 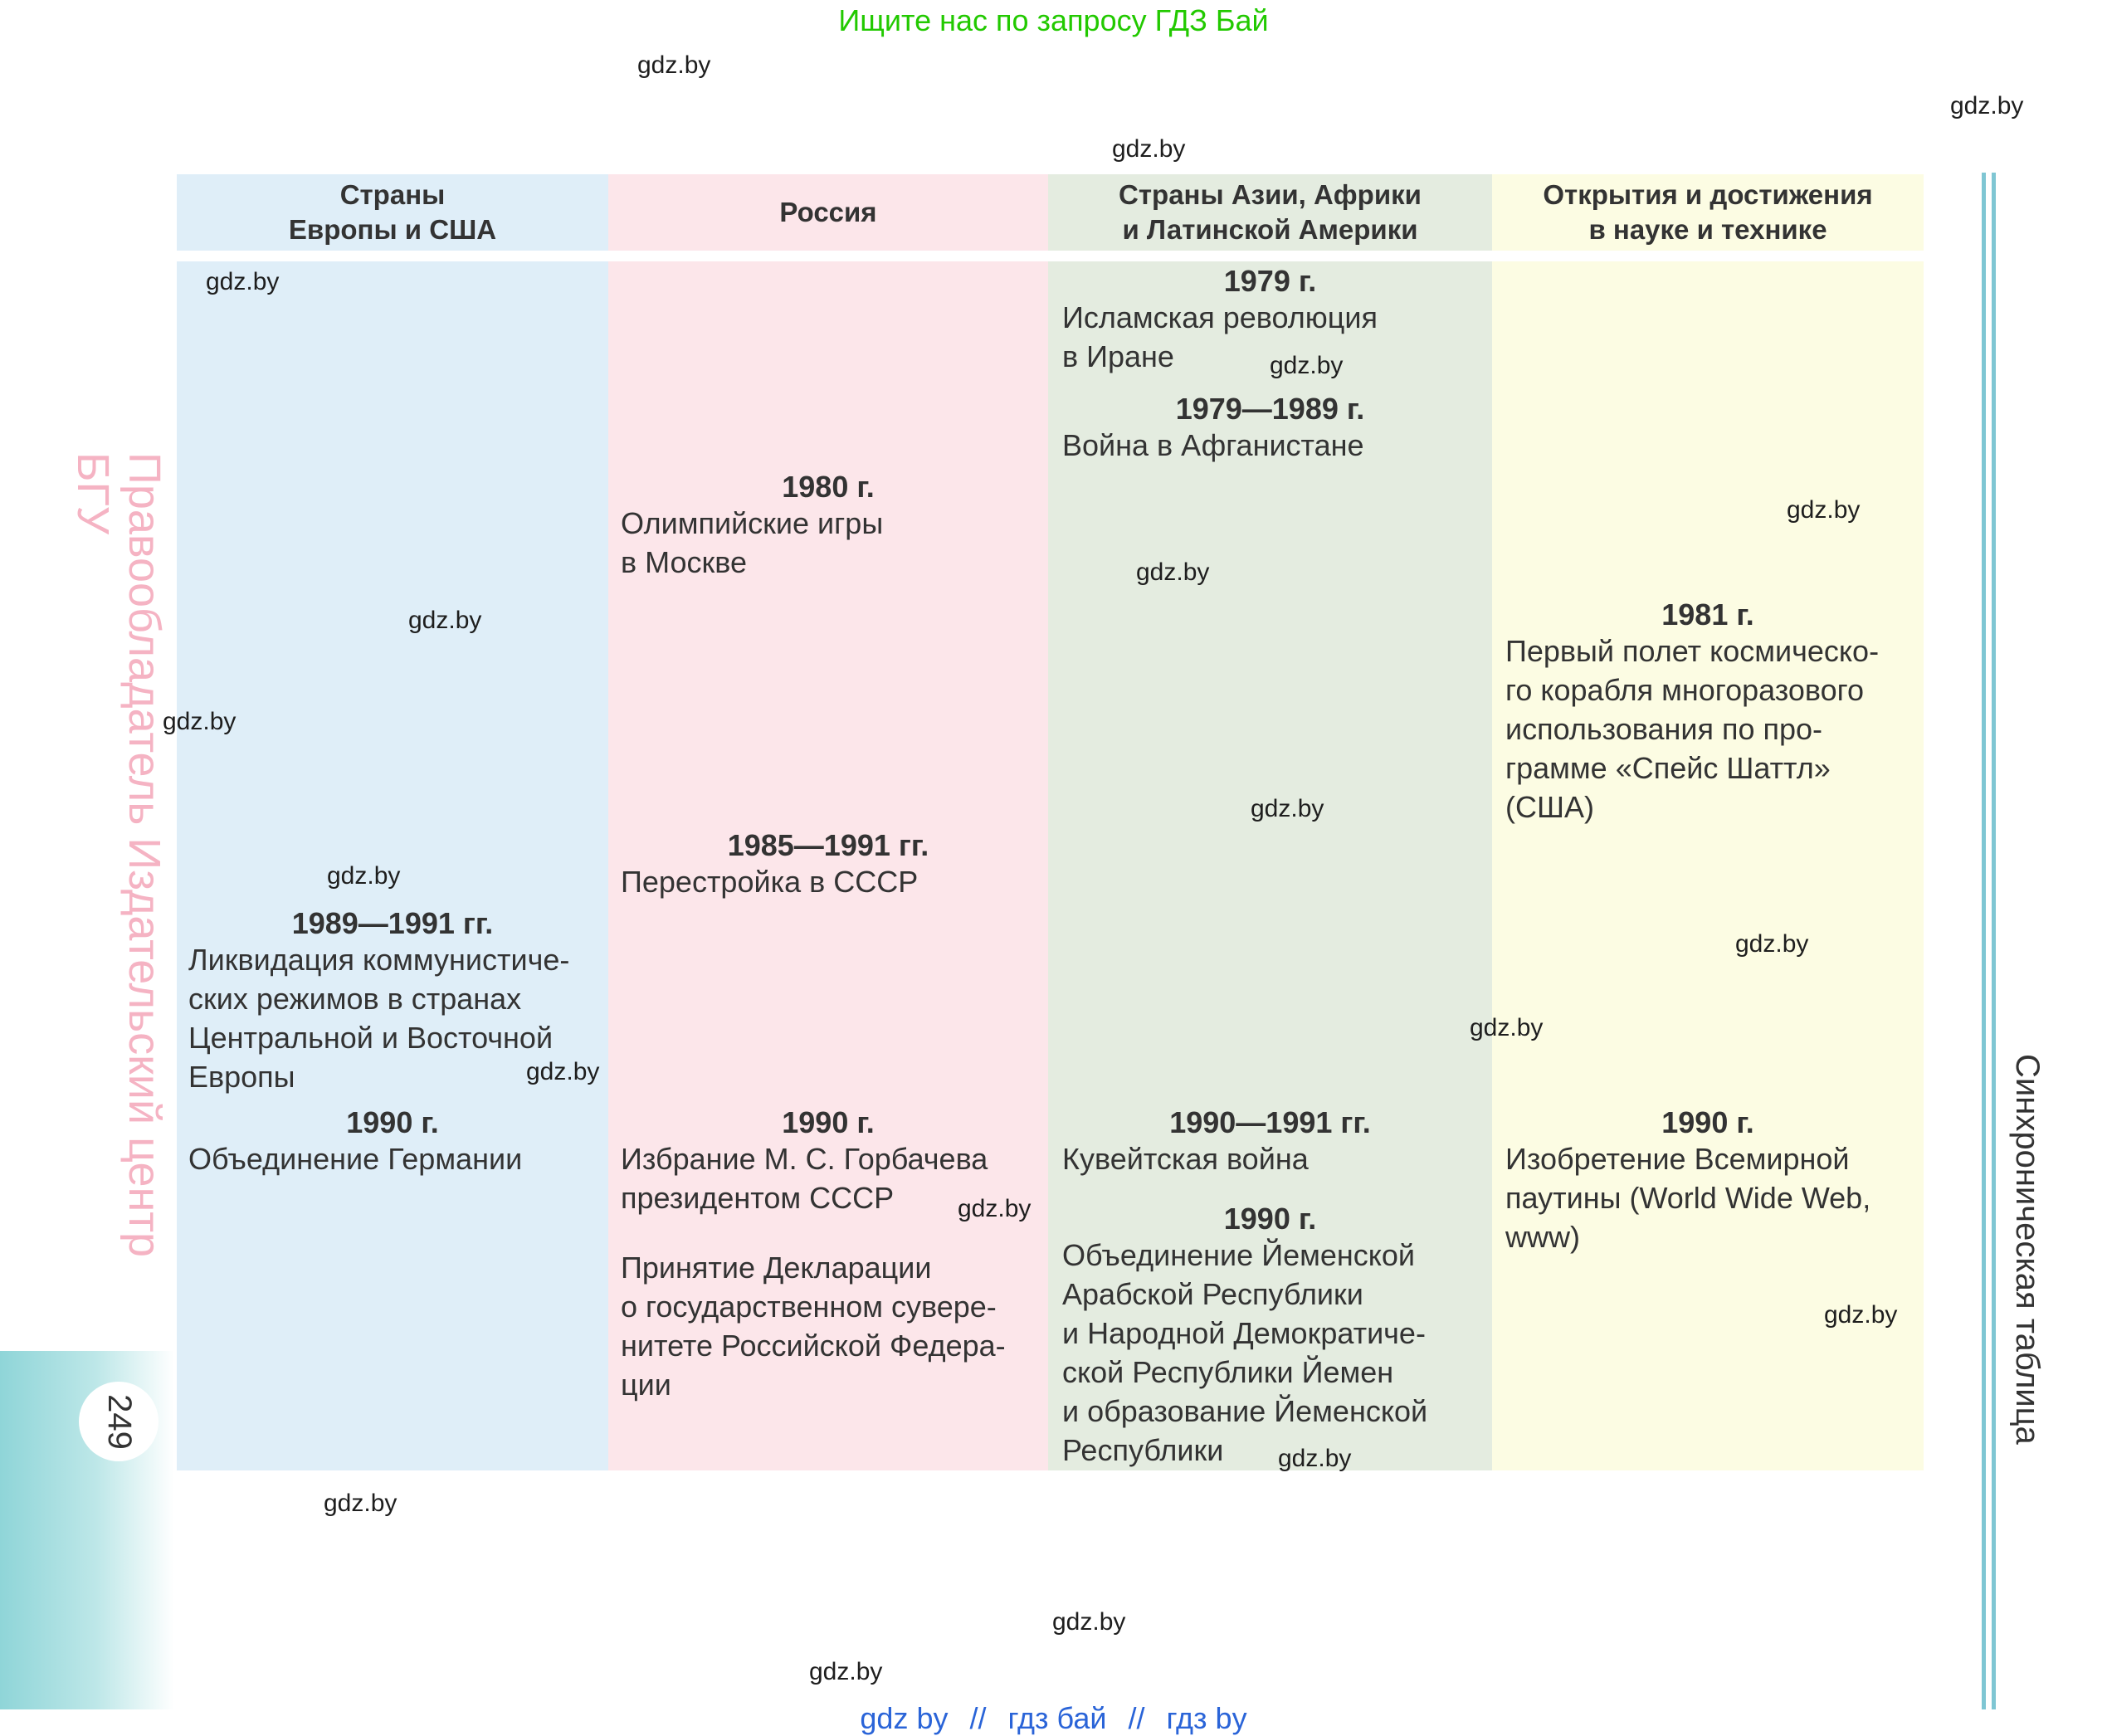 I want to click on header-europe: Страны Европы и США, so click(x=392, y=212).